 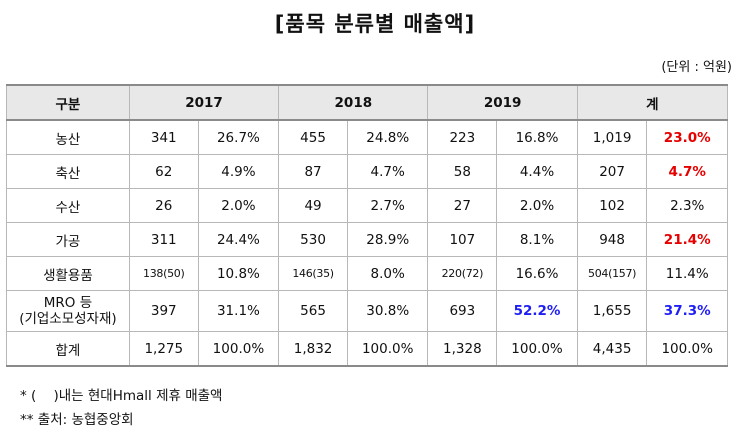 What do you see at coordinates (68, 205) in the screenshot?
I see `row-label: 수산` at bounding box center [68, 205].